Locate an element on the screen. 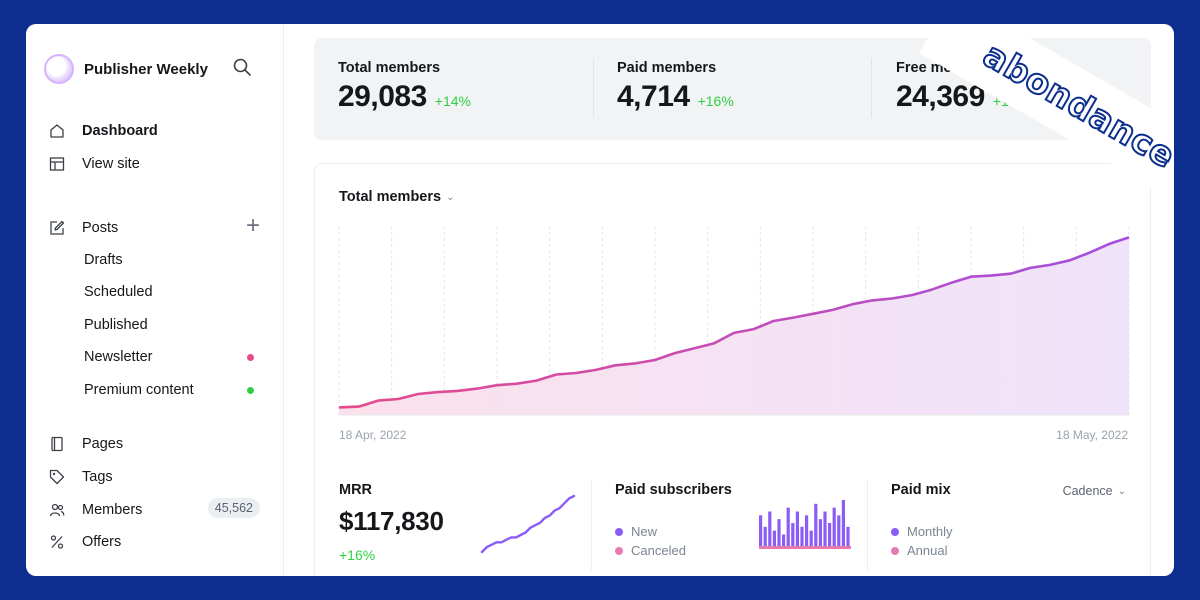 The width and height of the screenshot is (1200, 600). publication-logo is located at coordinates (59, 69).